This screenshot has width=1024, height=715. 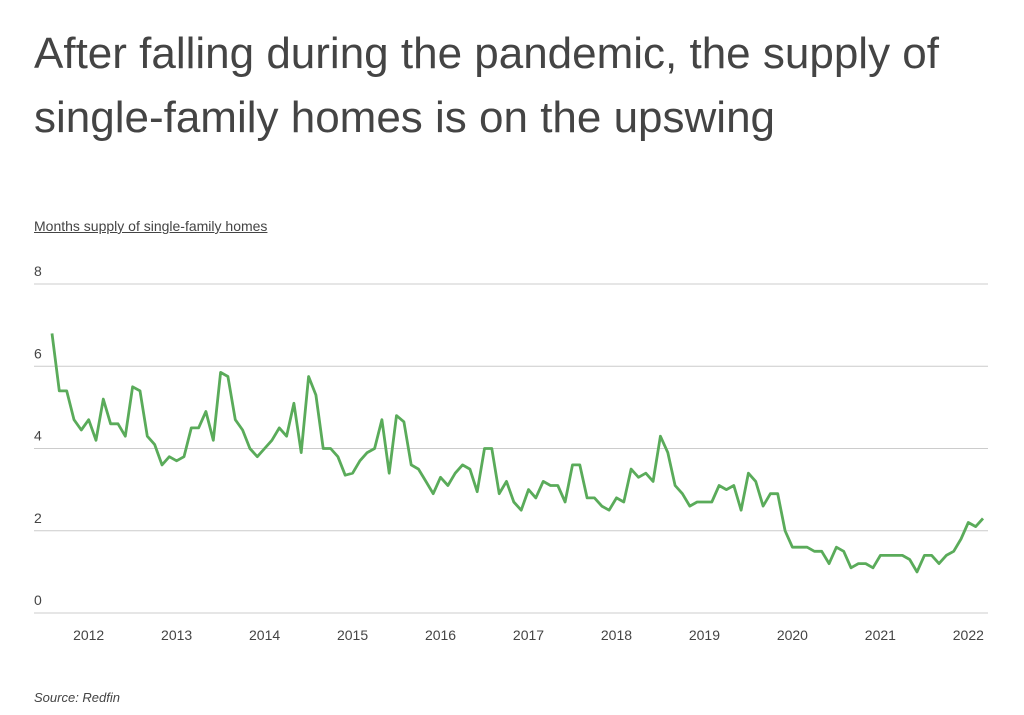 What do you see at coordinates (38, 600) in the screenshot?
I see `y-tick-label: 0` at bounding box center [38, 600].